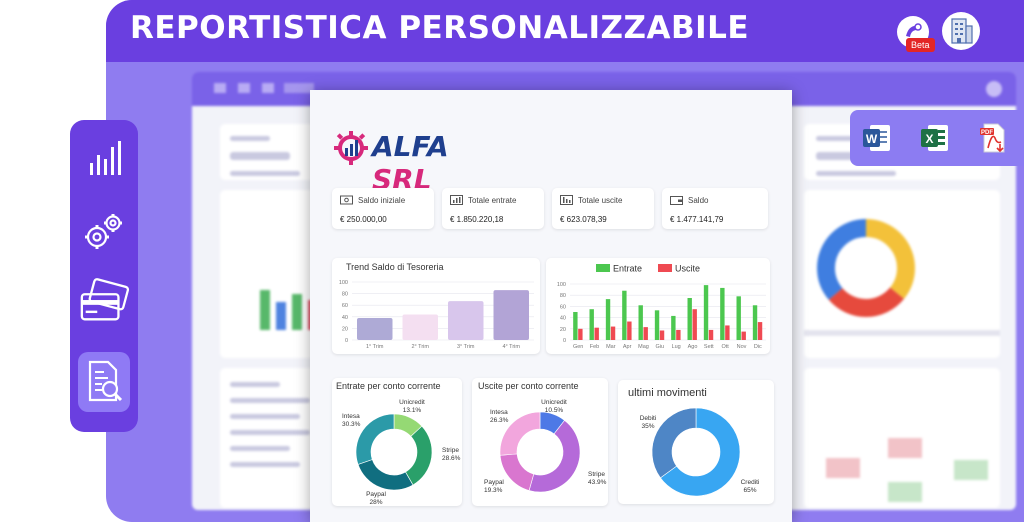 Image resolution: width=1024 pixels, height=522 pixels. Describe the element at coordinates (929, 139) in the screenshot. I see `svg-text: X` at that location.